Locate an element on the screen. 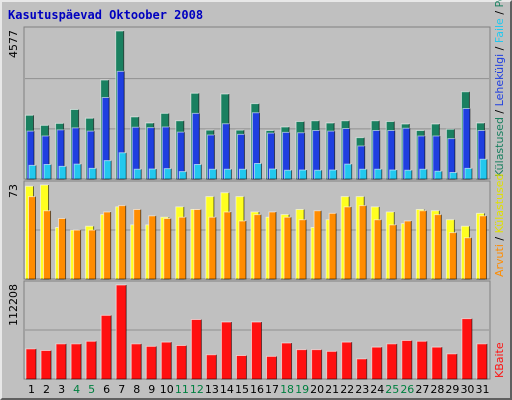  x-label-day-27: 27 is located at coordinates (422, 389).